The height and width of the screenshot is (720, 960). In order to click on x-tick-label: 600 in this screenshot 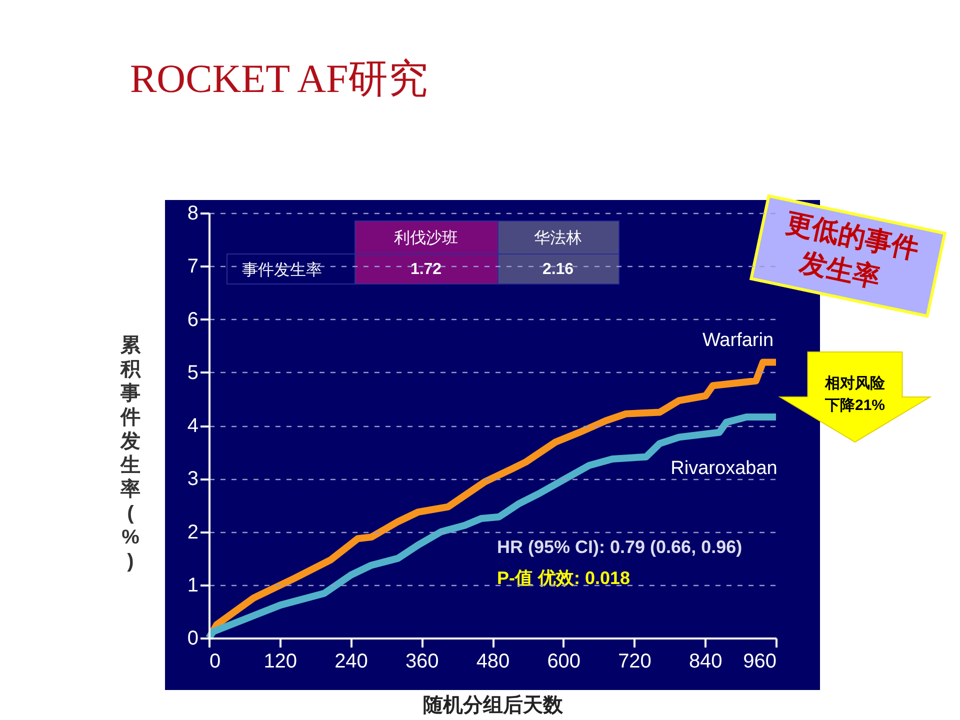, I will do `click(564, 661)`.